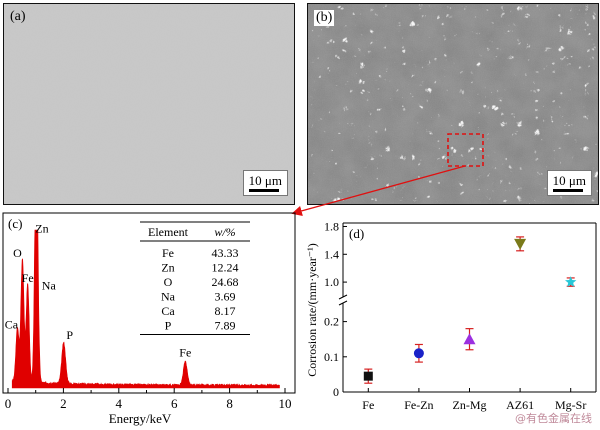 This screenshot has width=600, height=430. What do you see at coordinates (167, 268) in the screenshot?
I see `eds-table-cell-element: Zn` at bounding box center [167, 268].